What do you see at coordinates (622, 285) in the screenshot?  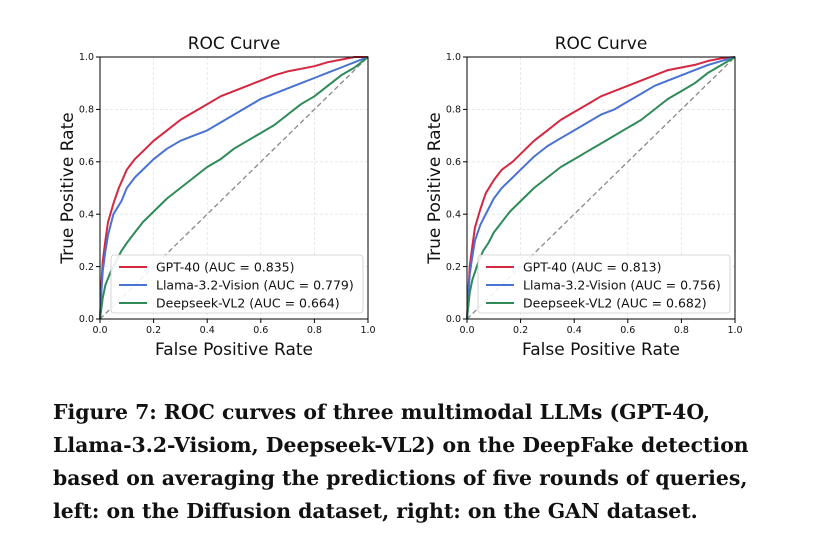 I see `legend-entry-label: Llama-3.2-Vision (AUC = 0.756)` at bounding box center [622, 285].